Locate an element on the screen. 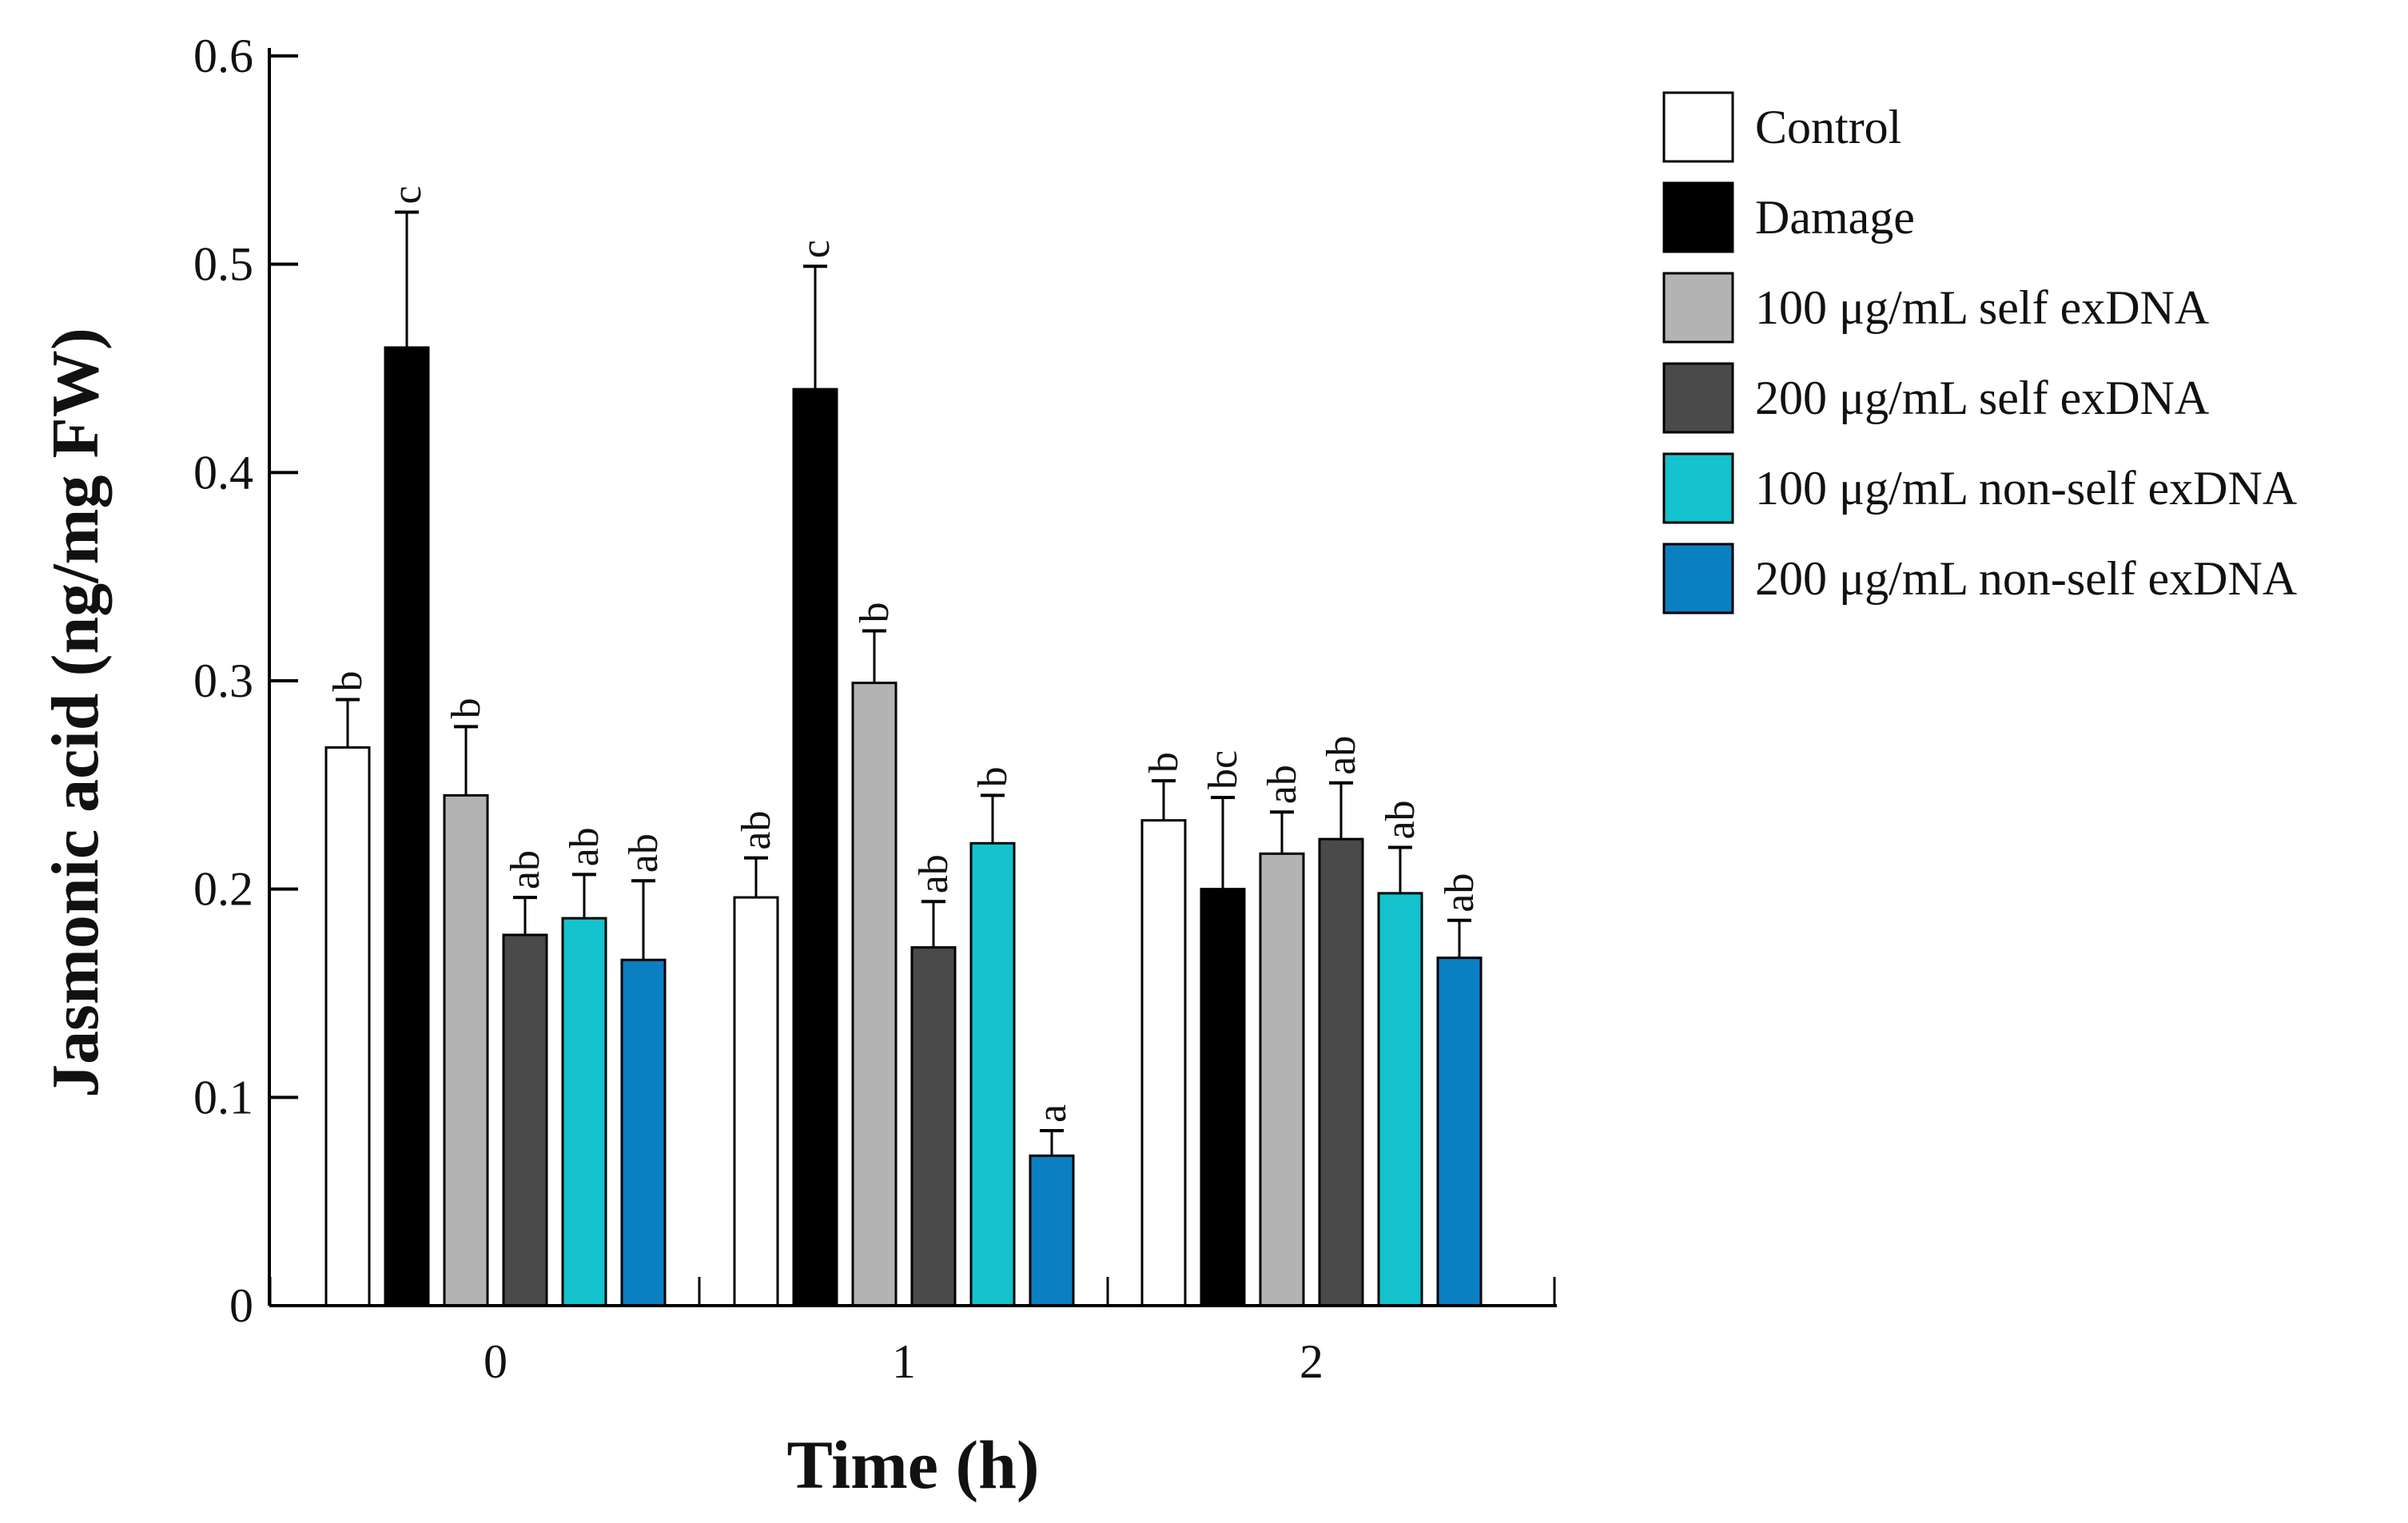  y-tick-label-4: 0.4 is located at coordinates (223, 472).